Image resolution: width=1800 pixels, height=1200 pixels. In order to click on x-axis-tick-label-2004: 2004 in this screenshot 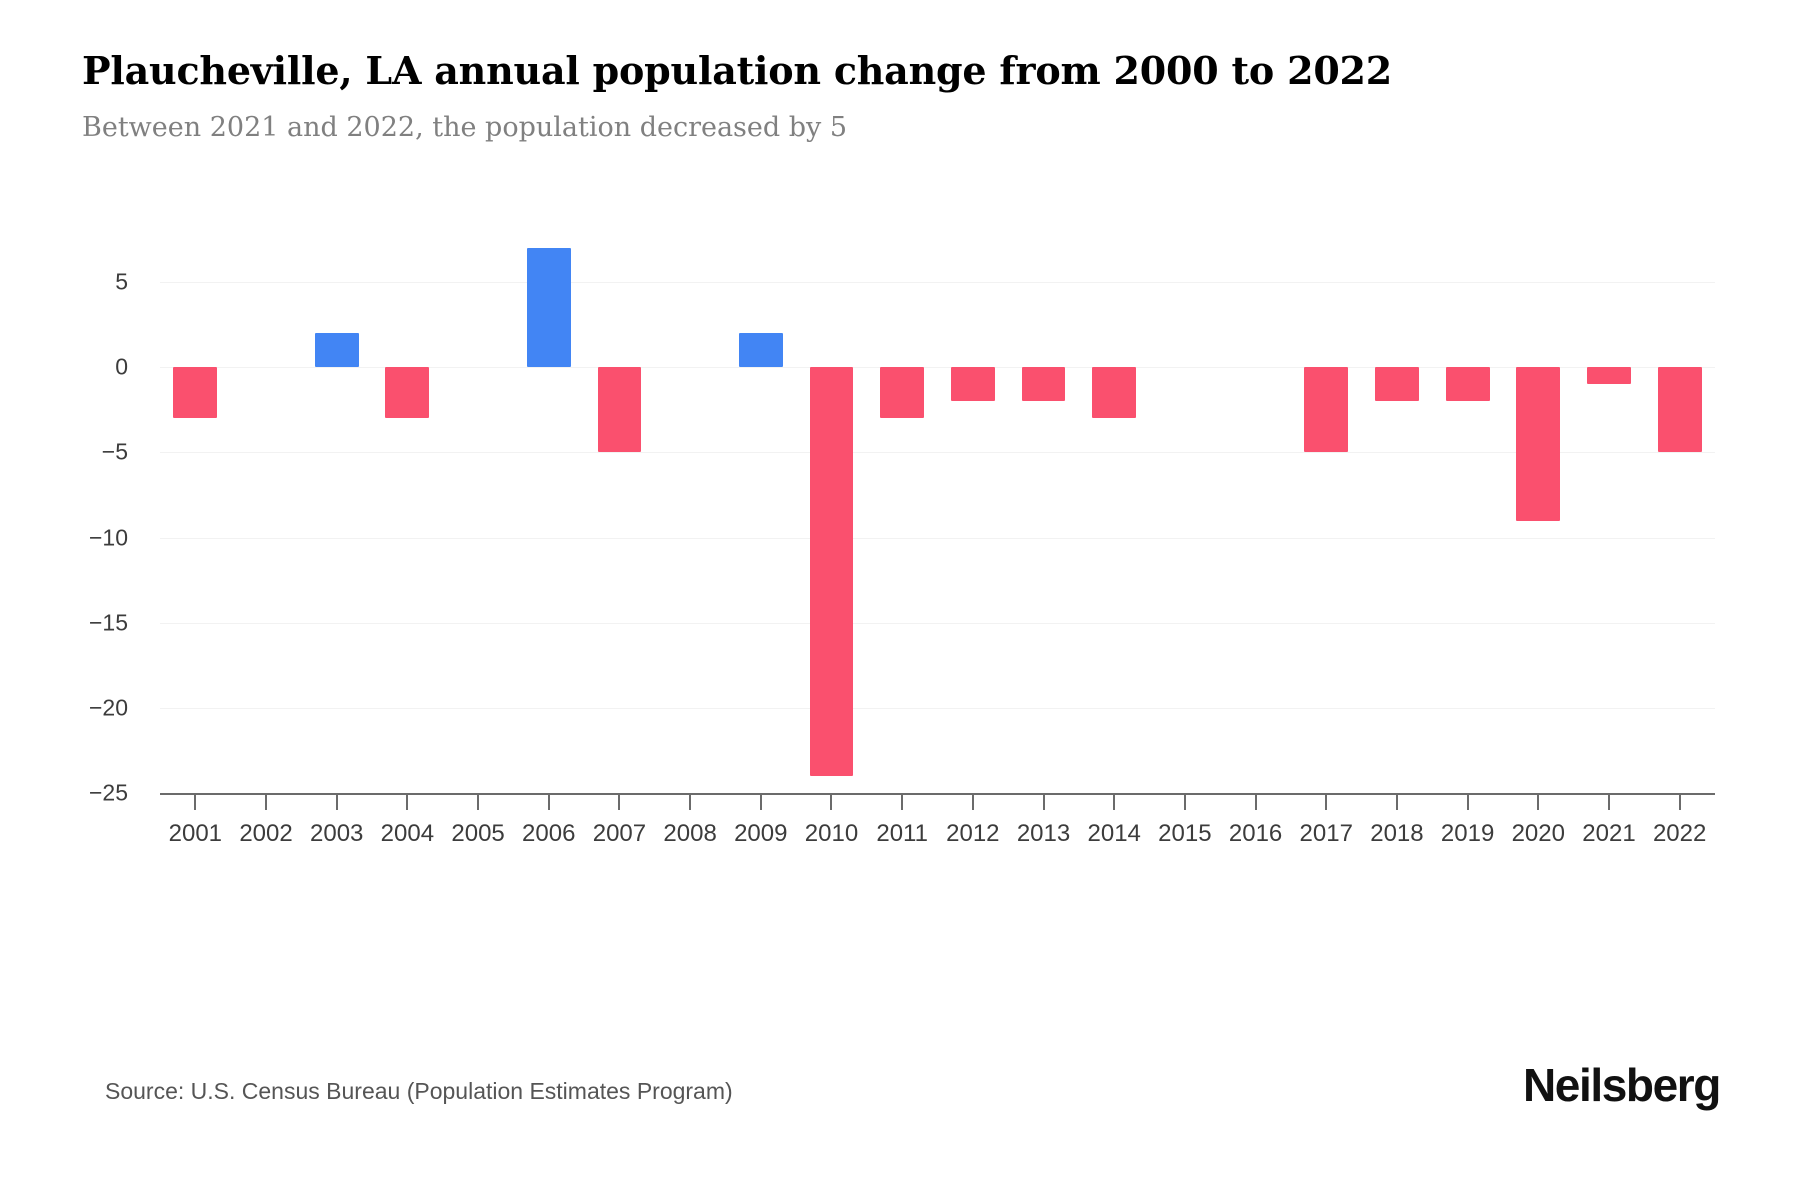, I will do `click(407, 833)`.